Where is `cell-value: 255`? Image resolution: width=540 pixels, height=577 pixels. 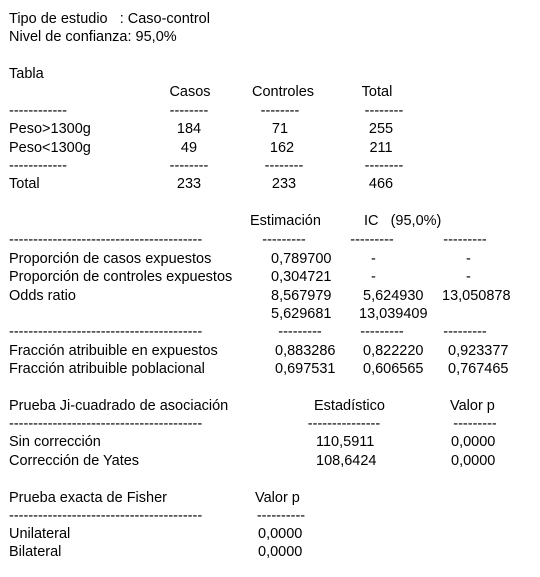 cell-value: 255 is located at coordinates (381, 129).